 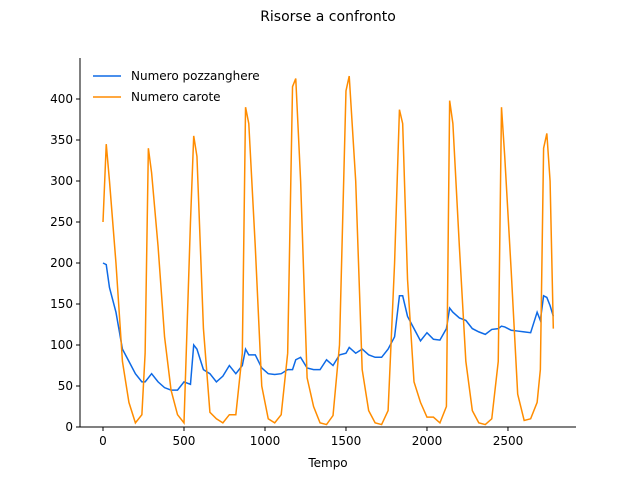 I want to click on y-tick-label: 150, so click(x=61, y=304).